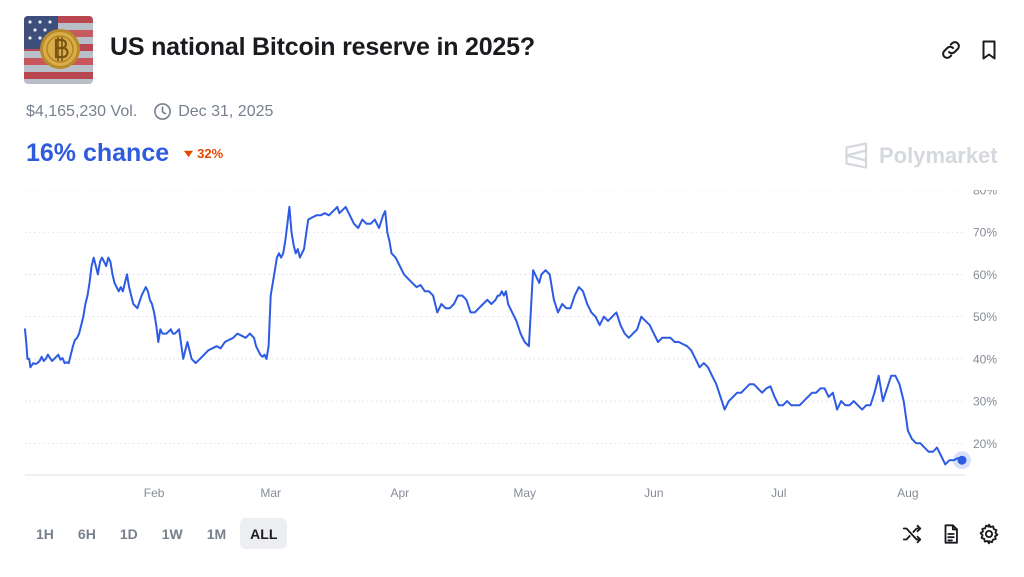  I want to click on last-point-marker, so click(962, 460).